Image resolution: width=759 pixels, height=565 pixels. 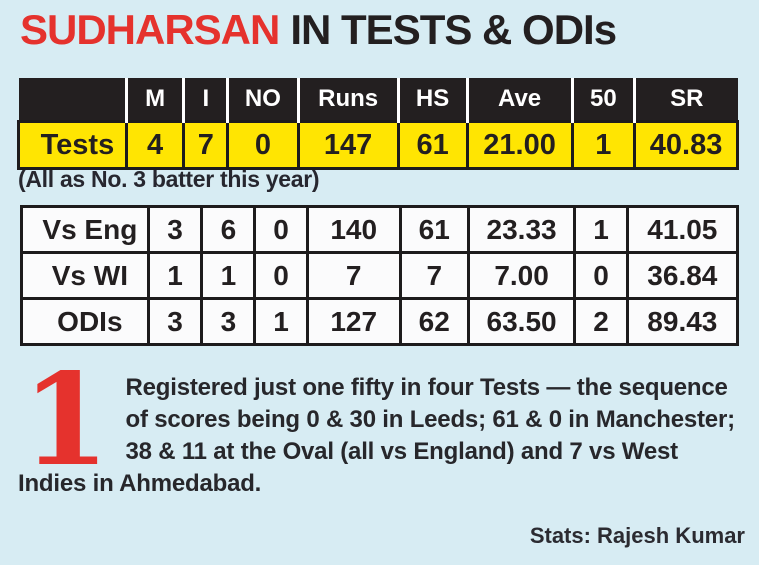 What do you see at coordinates (521, 321) in the screenshot?
I see `stat-cell: 63.50` at bounding box center [521, 321].